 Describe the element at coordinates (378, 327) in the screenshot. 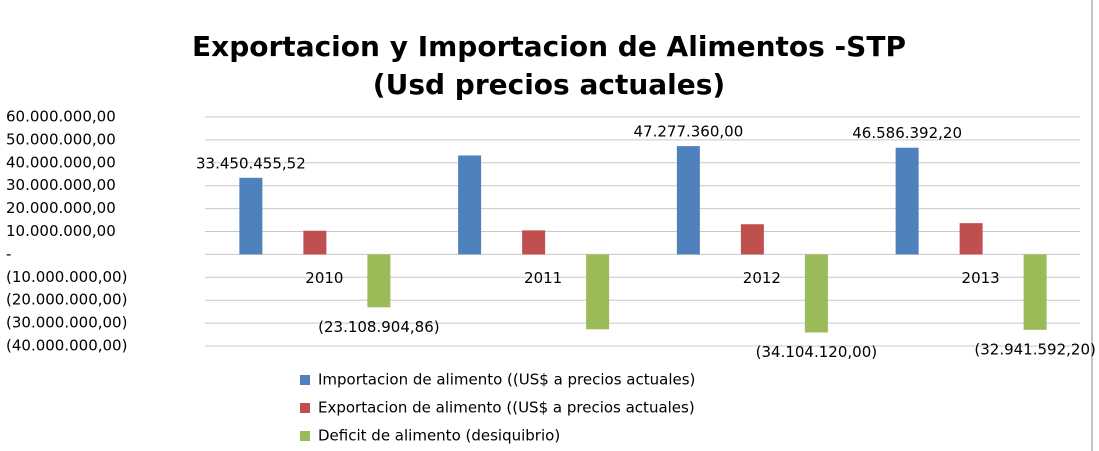

I see `data-label: (23.108.904,86)` at that location.